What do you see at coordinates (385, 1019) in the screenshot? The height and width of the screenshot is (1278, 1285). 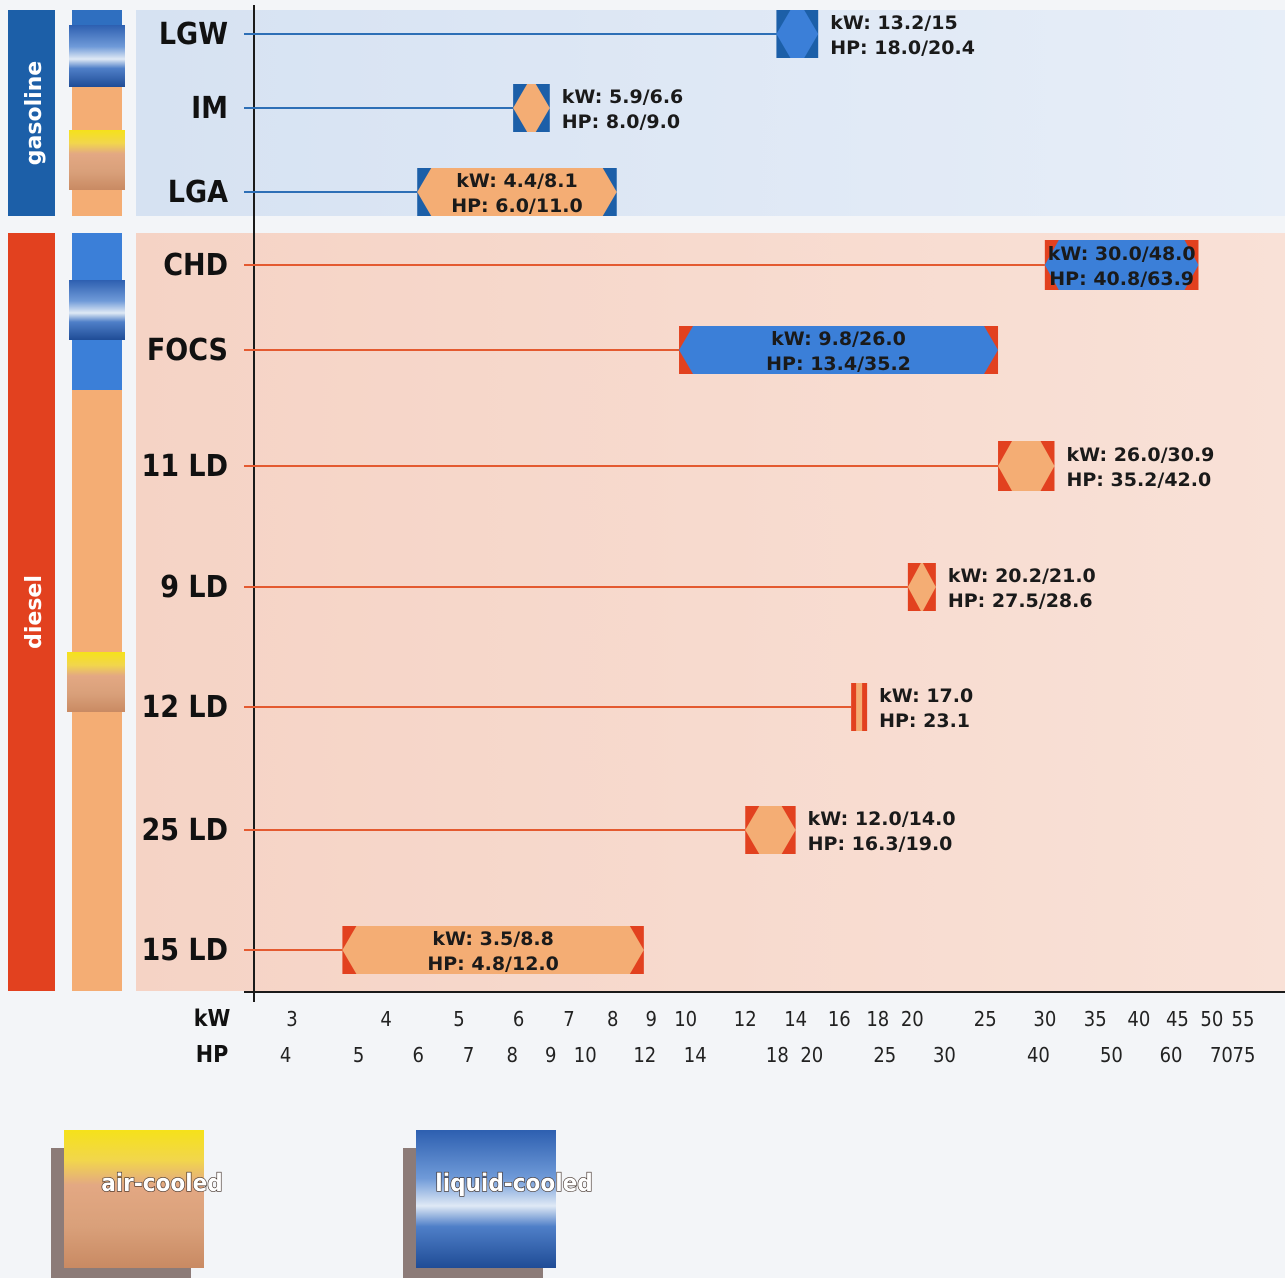 I see `kw-tick-label: 4` at bounding box center [385, 1019].